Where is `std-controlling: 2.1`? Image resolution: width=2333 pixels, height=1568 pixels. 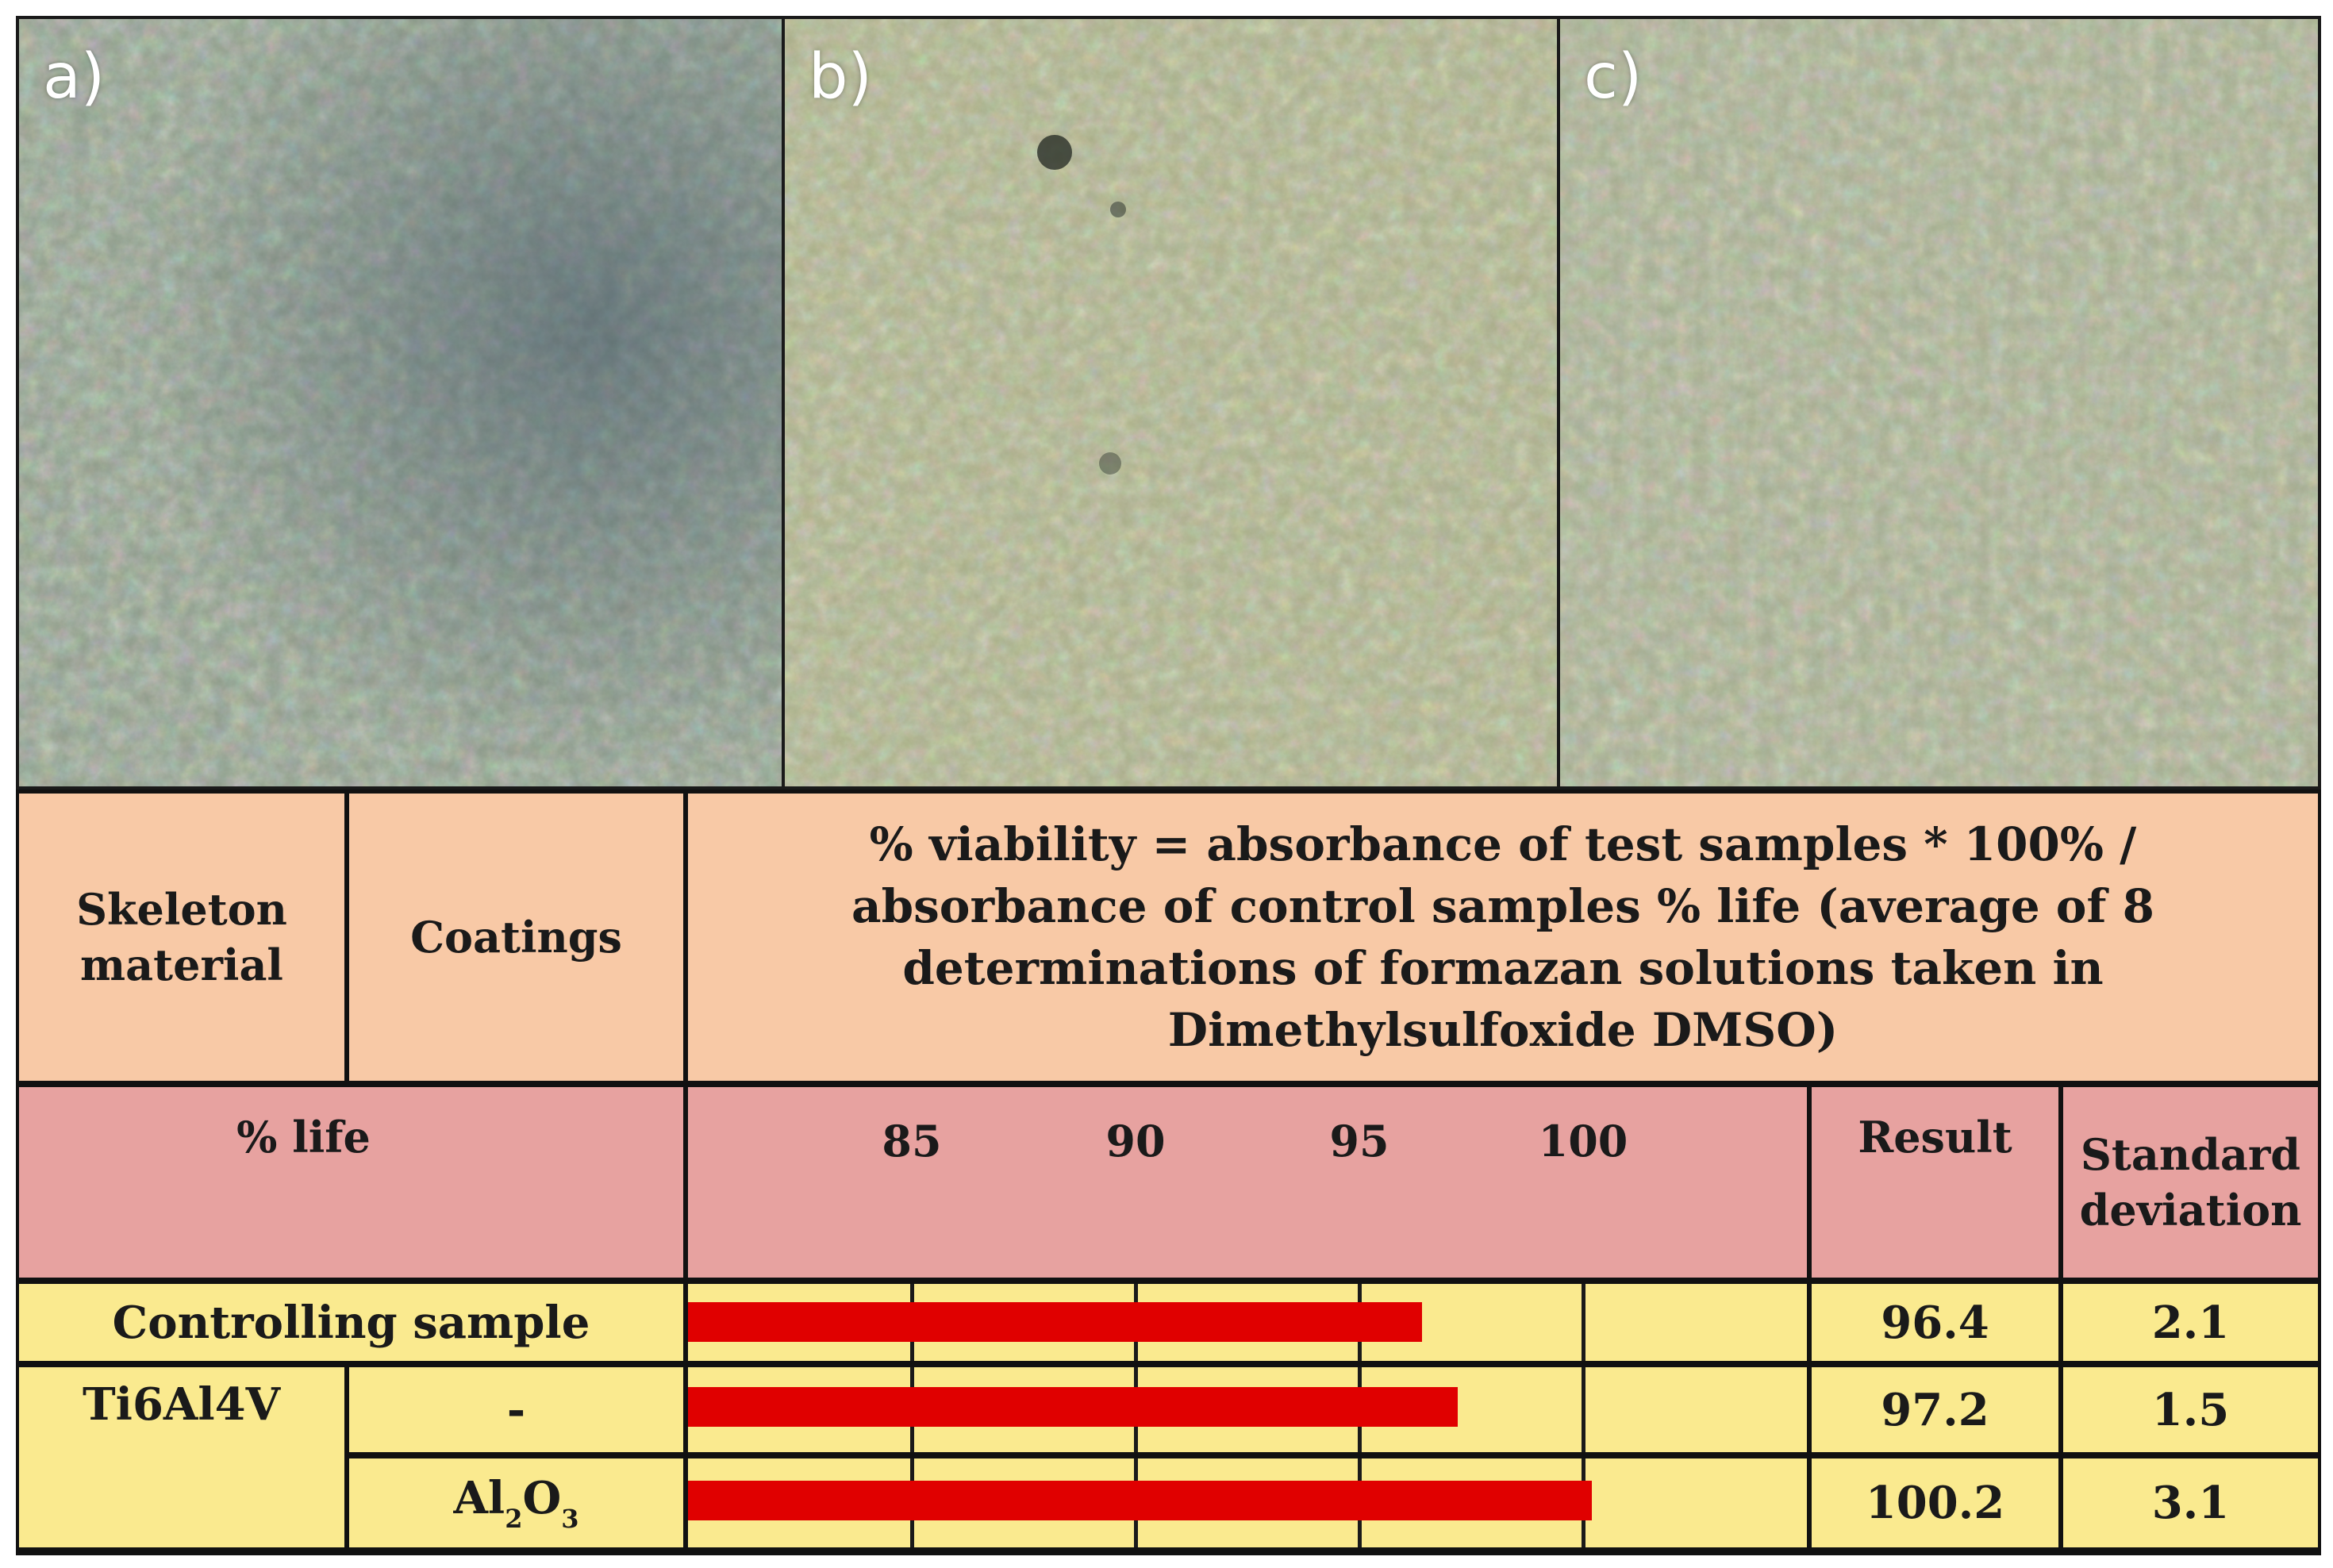
std-controlling: 2.1 is located at coordinates (2190, 1322).